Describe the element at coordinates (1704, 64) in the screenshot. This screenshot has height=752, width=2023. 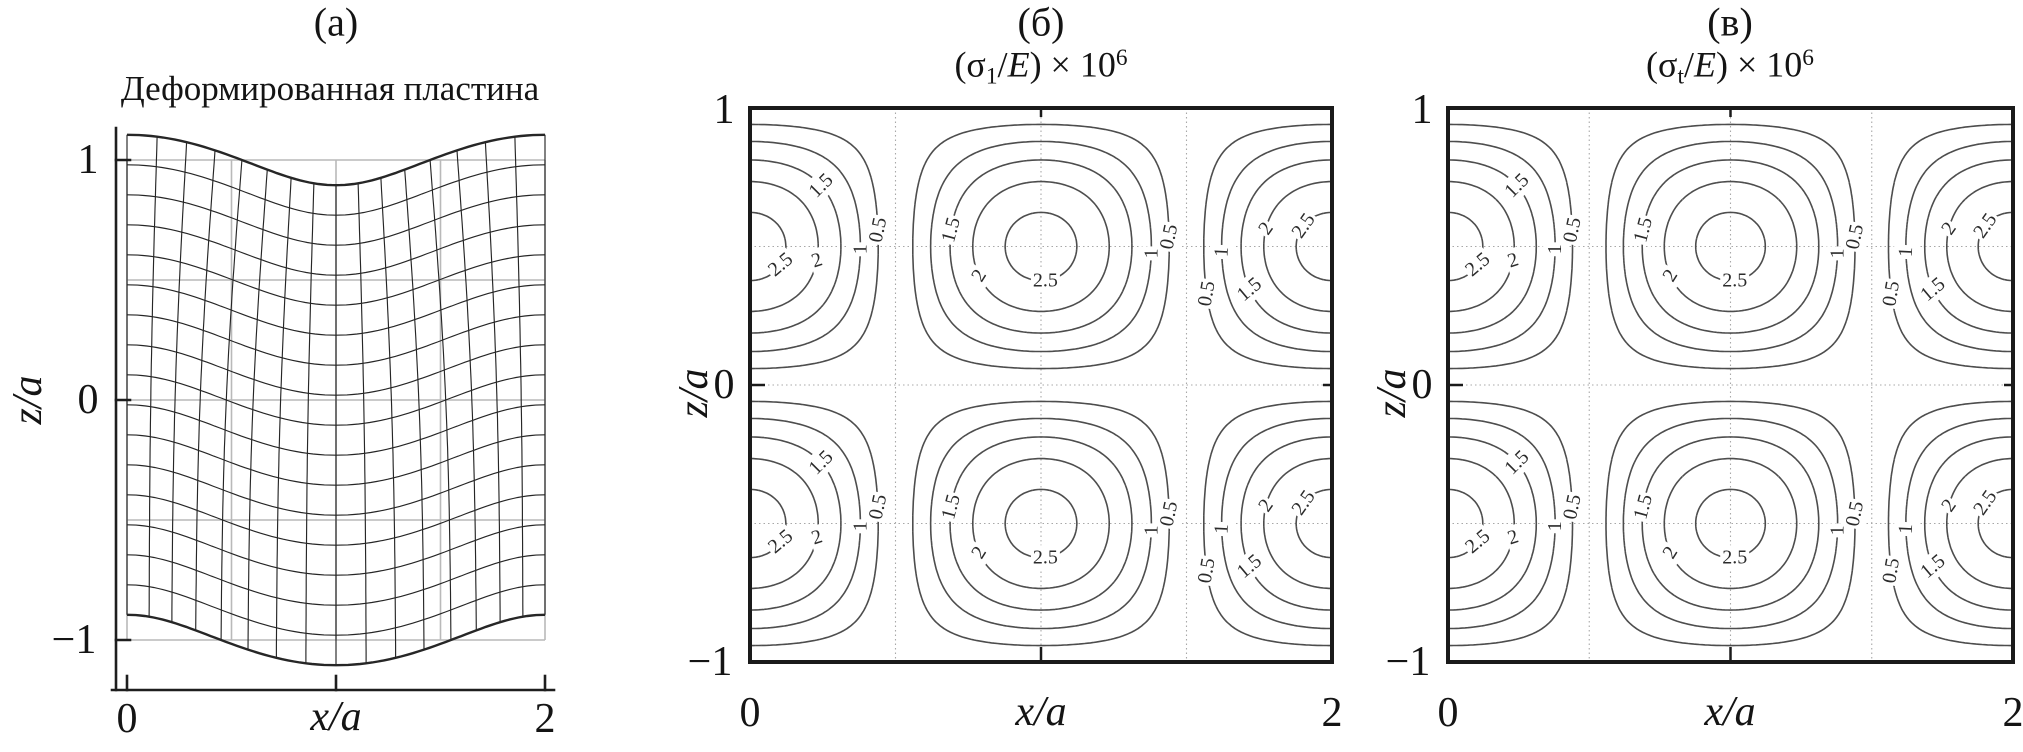
I see `panel-v-title-E: E` at that location.